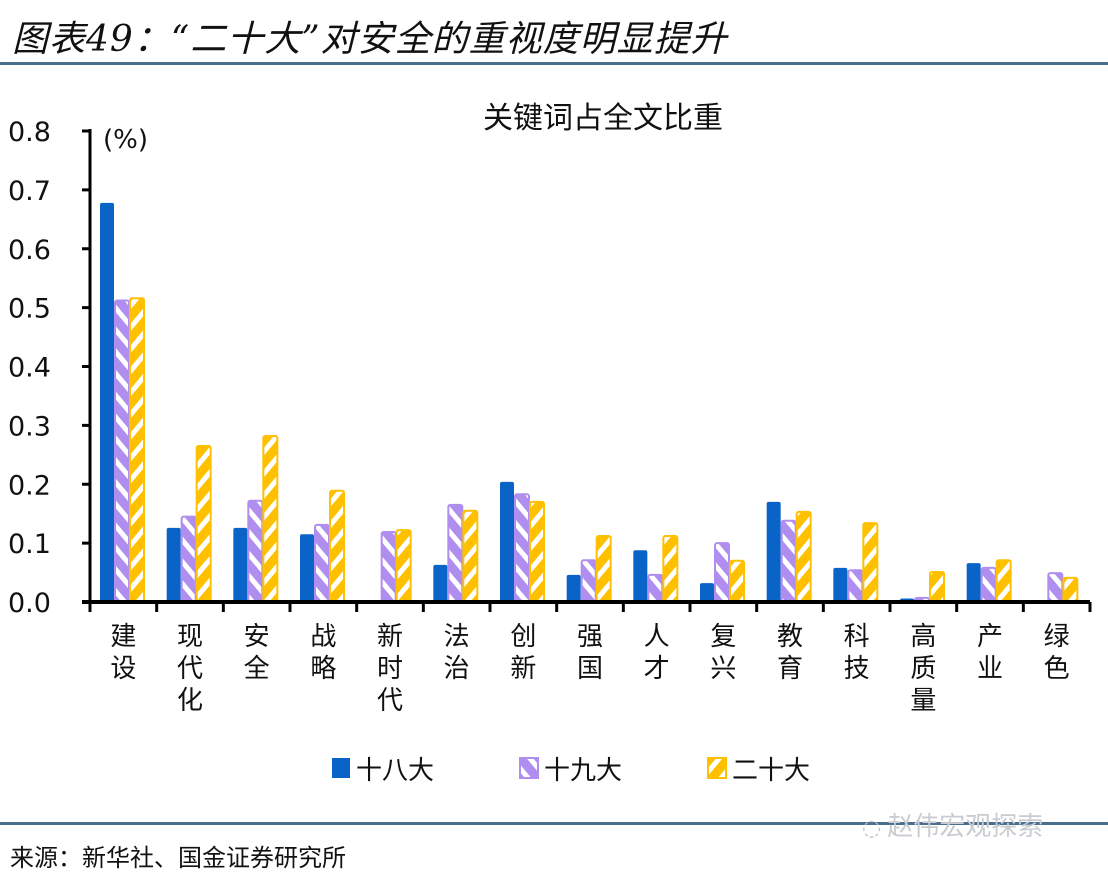  I want to click on bar-18th-人才, so click(640, 576).